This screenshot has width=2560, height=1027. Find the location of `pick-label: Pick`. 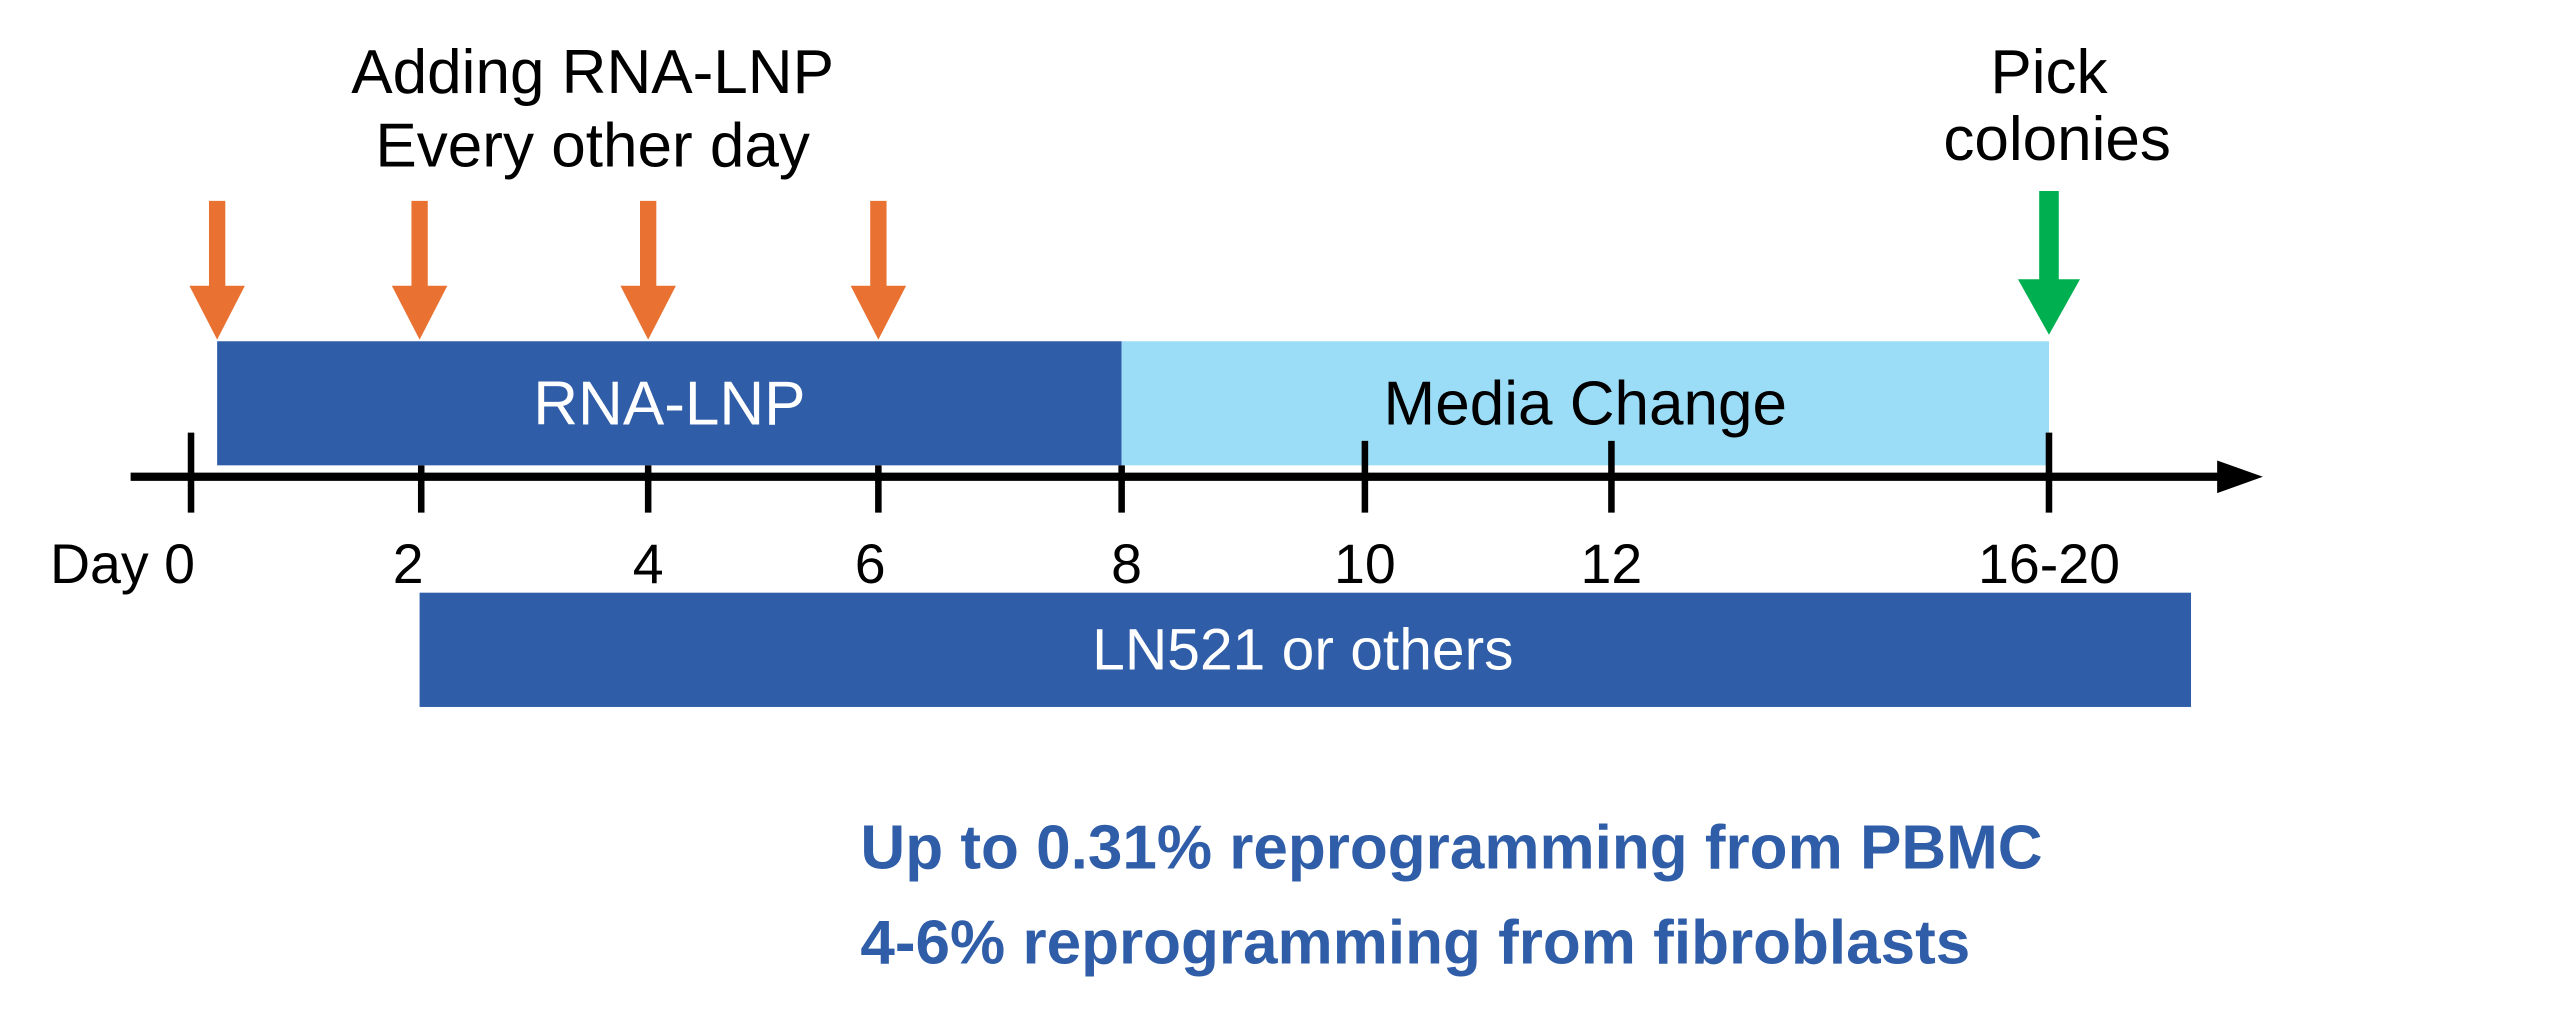

pick-label: Pick is located at coordinates (2049, 72).